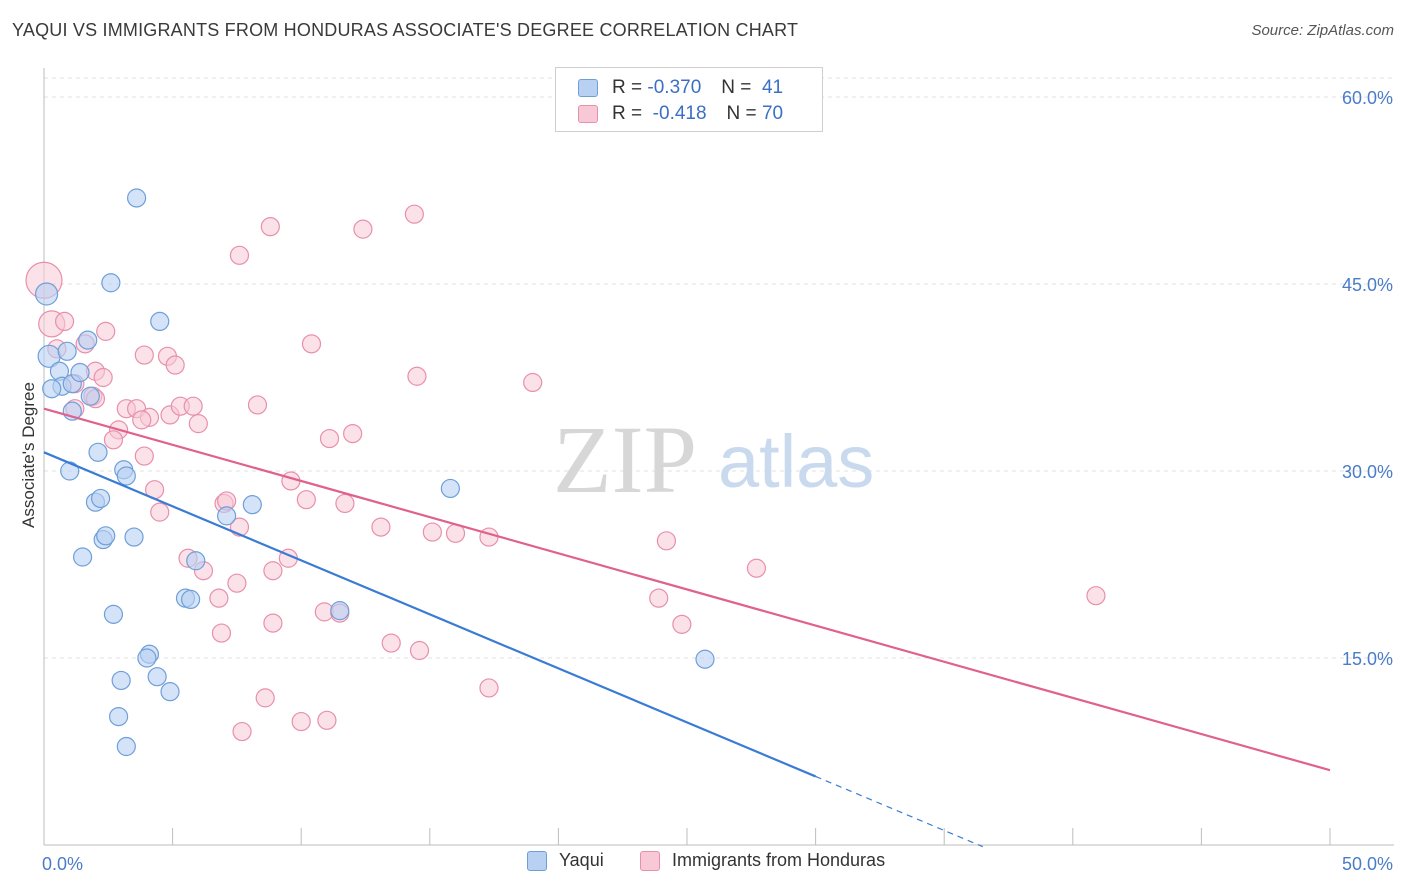 Image resolution: width=1406 pixels, height=892 pixels. I want to click on yaqui-trend-extension, so click(899, 811).